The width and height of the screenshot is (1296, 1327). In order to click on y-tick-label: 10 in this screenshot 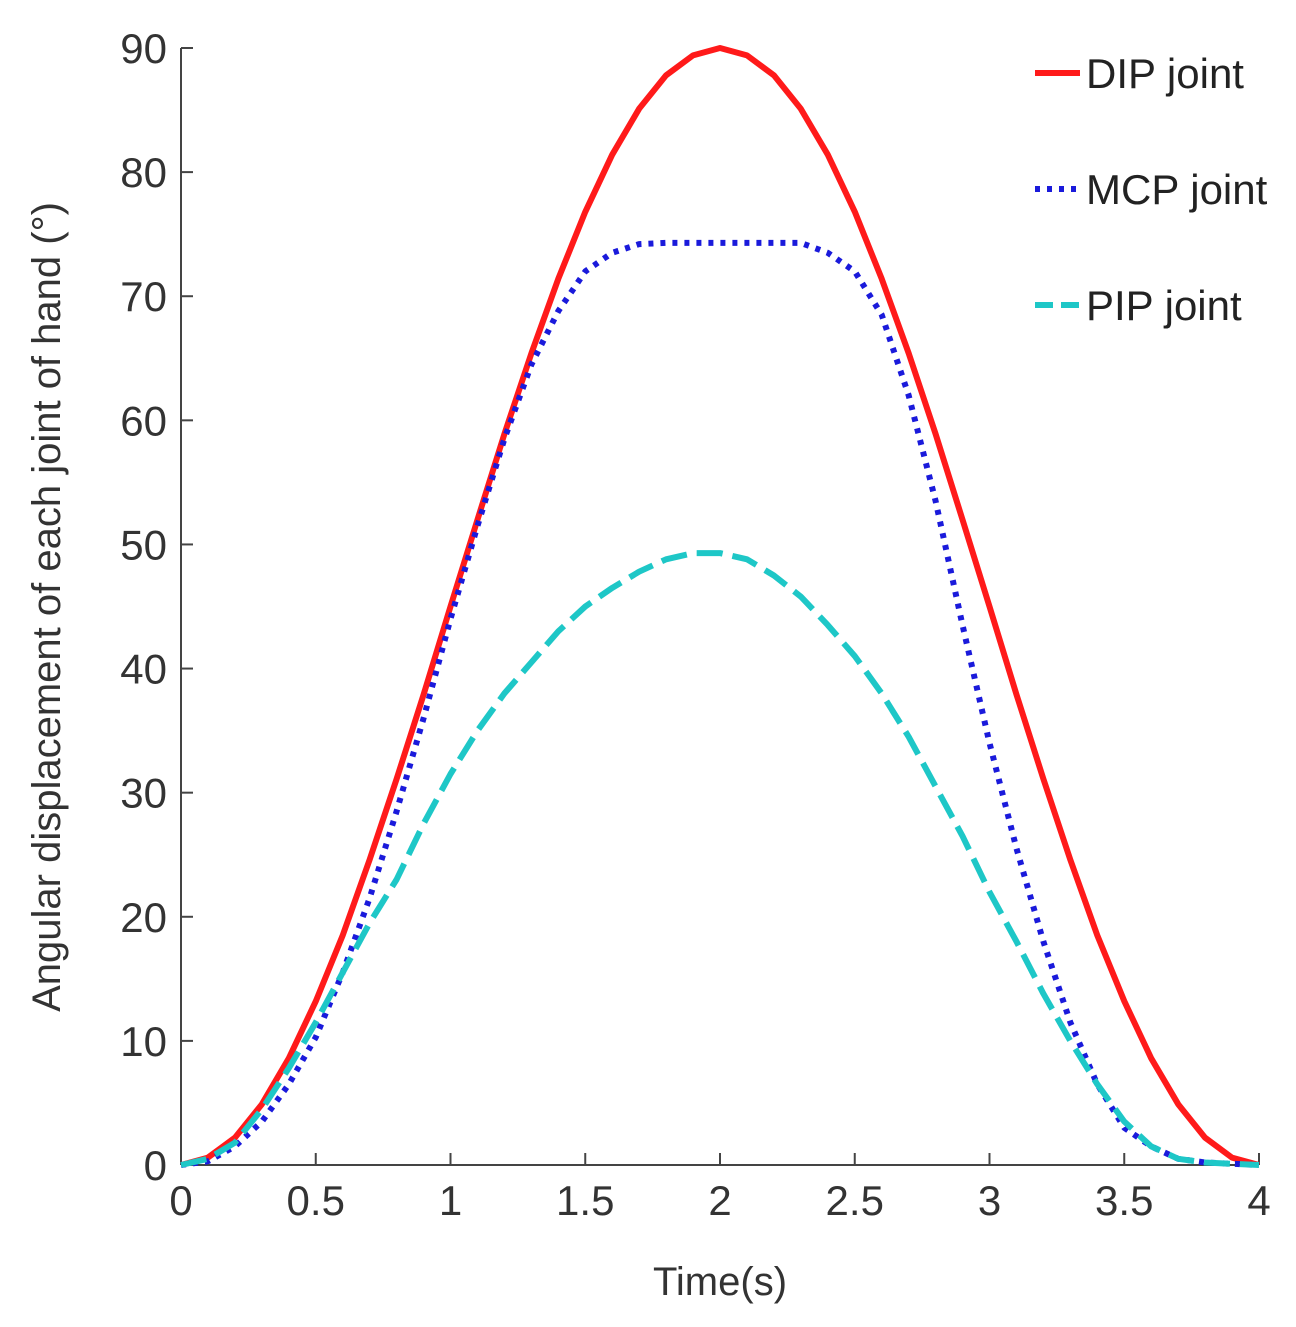, I will do `click(143, 1041)`.